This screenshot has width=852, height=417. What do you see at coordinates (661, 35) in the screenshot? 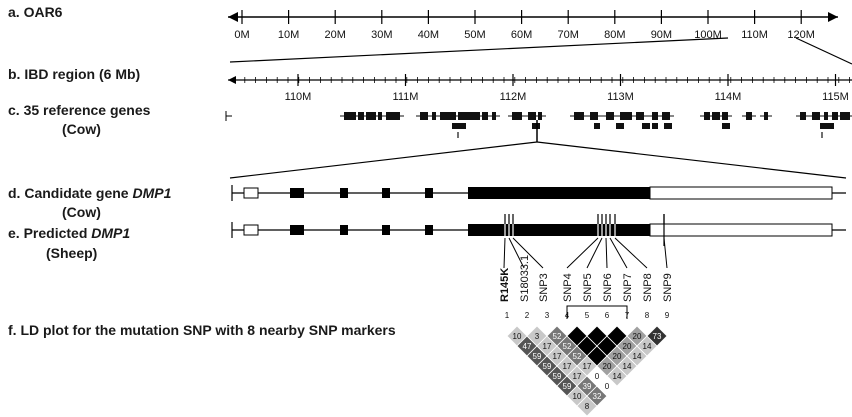
I see `axis-a-tick-label: 90M` at bounding box center [661, 35].